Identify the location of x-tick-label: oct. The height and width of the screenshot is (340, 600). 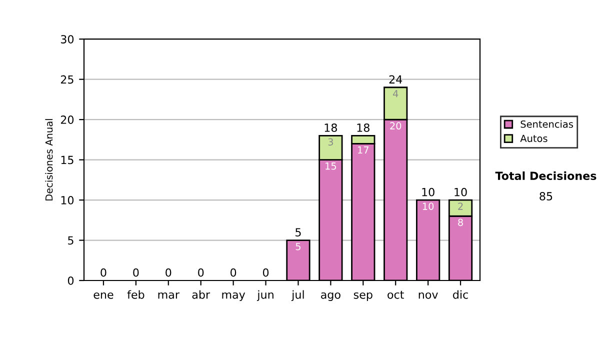
(396, 294).